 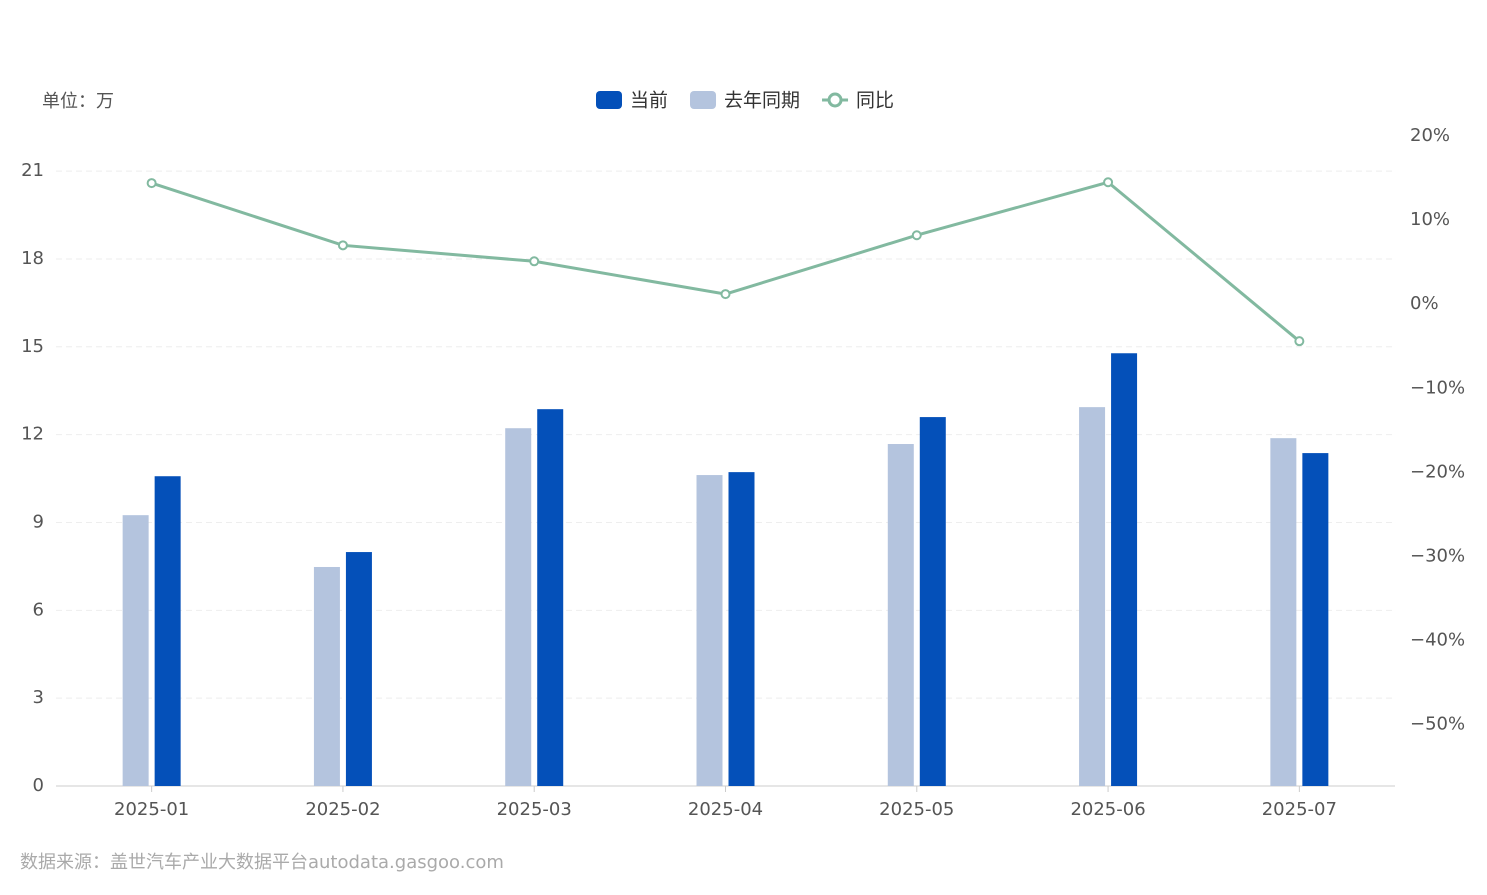 I want to click on y2-tick-label: −10%, so click(x=1437, y=387).